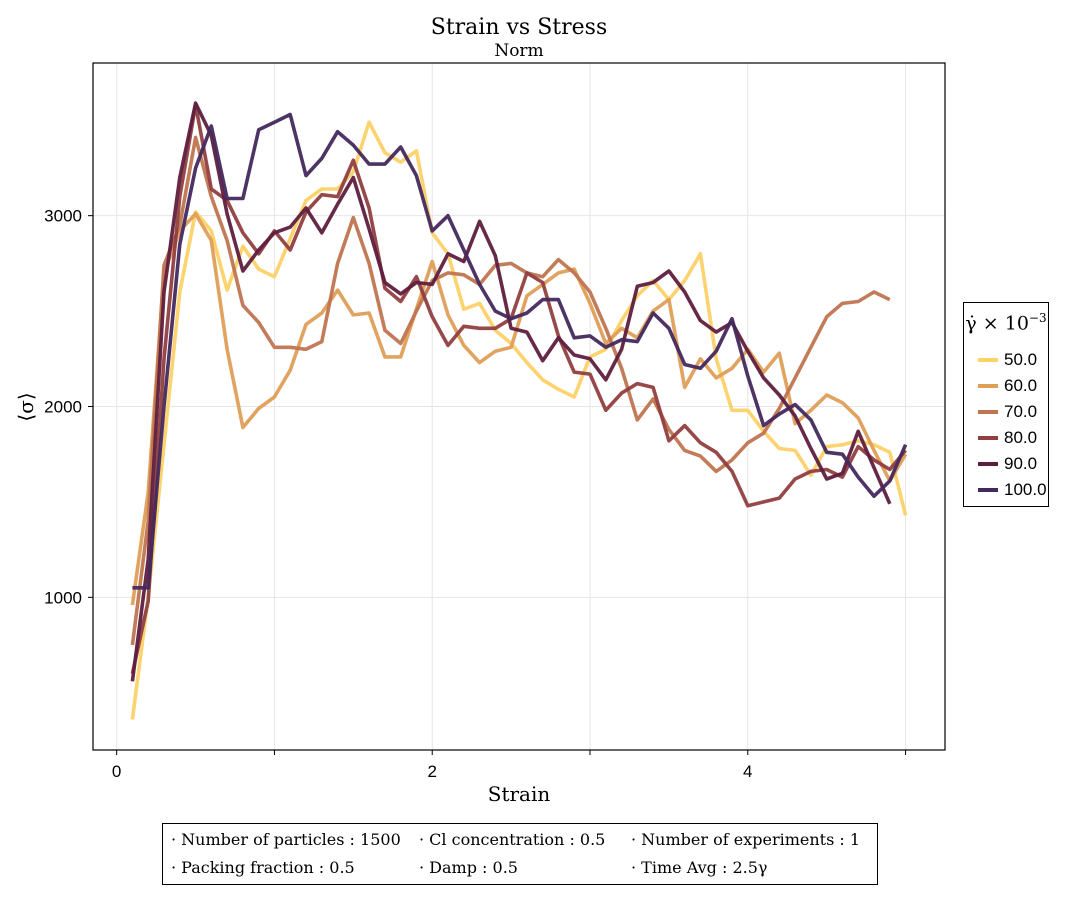 This screenshot has width=1080, height=900. What do you see at coordinates (116, 771) in the screenshot?
I see `x-tick-label: 0` at bounding box center [116, 771].